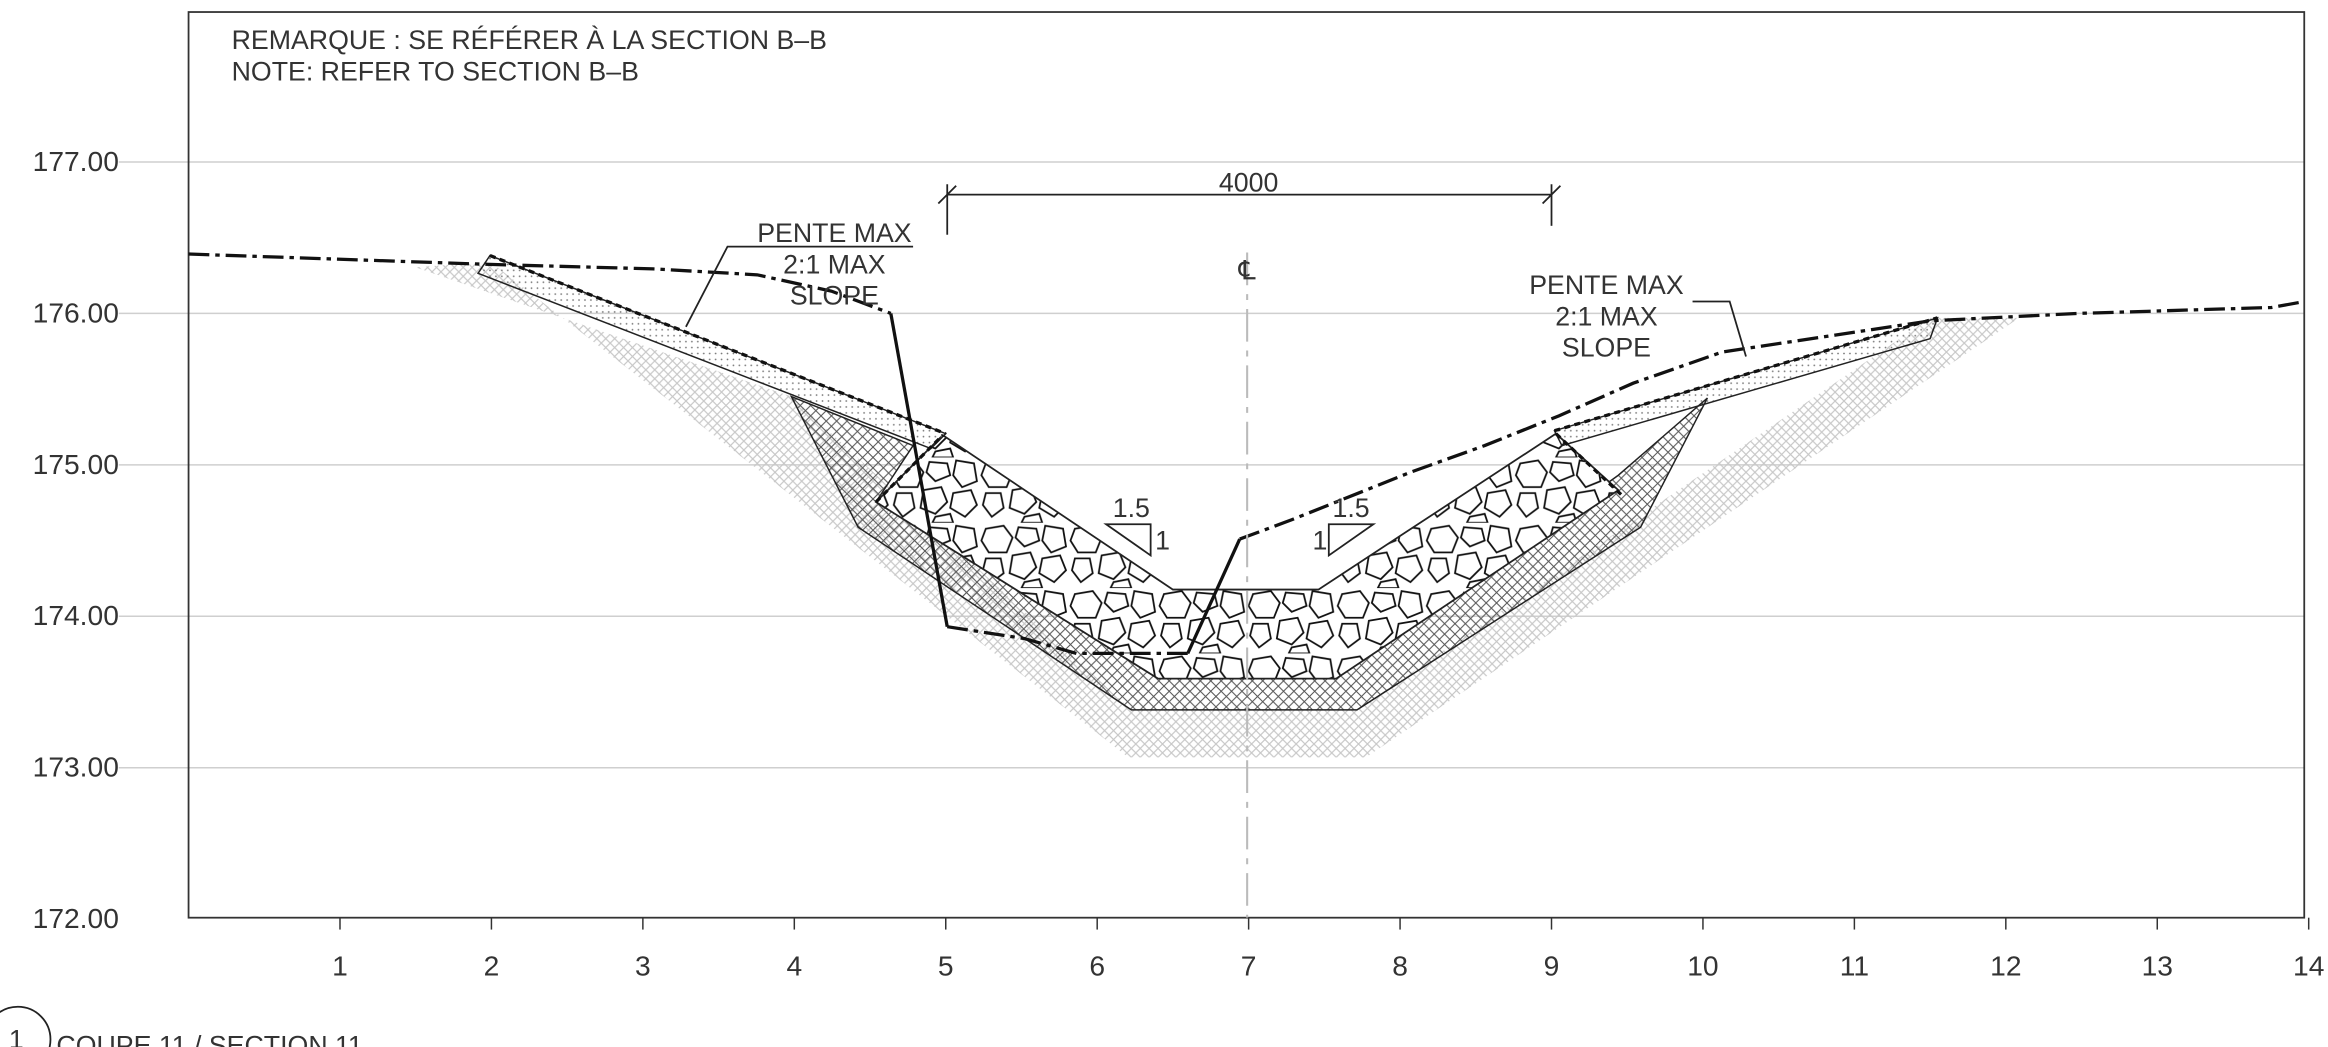 This screenshot has width=2328, height=1047. What do you see at coordinates (2308, 966) in the screenshot?
I see `x-label: 14` at bounding box center [2308, 966].